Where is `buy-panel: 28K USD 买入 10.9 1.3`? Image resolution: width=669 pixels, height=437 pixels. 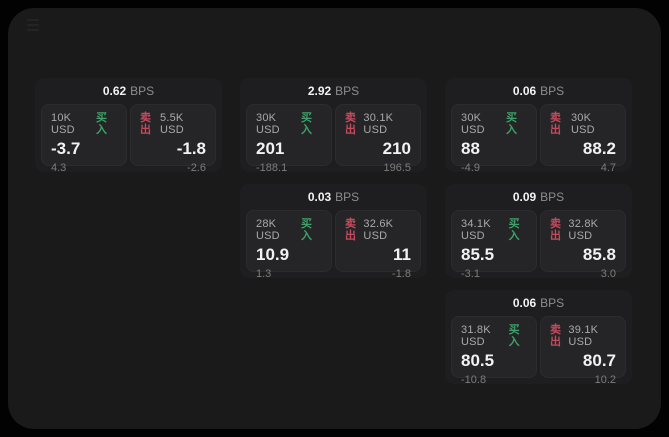
buy-panel: 28K USD 买入 10.9 1.3 is located at coordinates (289, 245).